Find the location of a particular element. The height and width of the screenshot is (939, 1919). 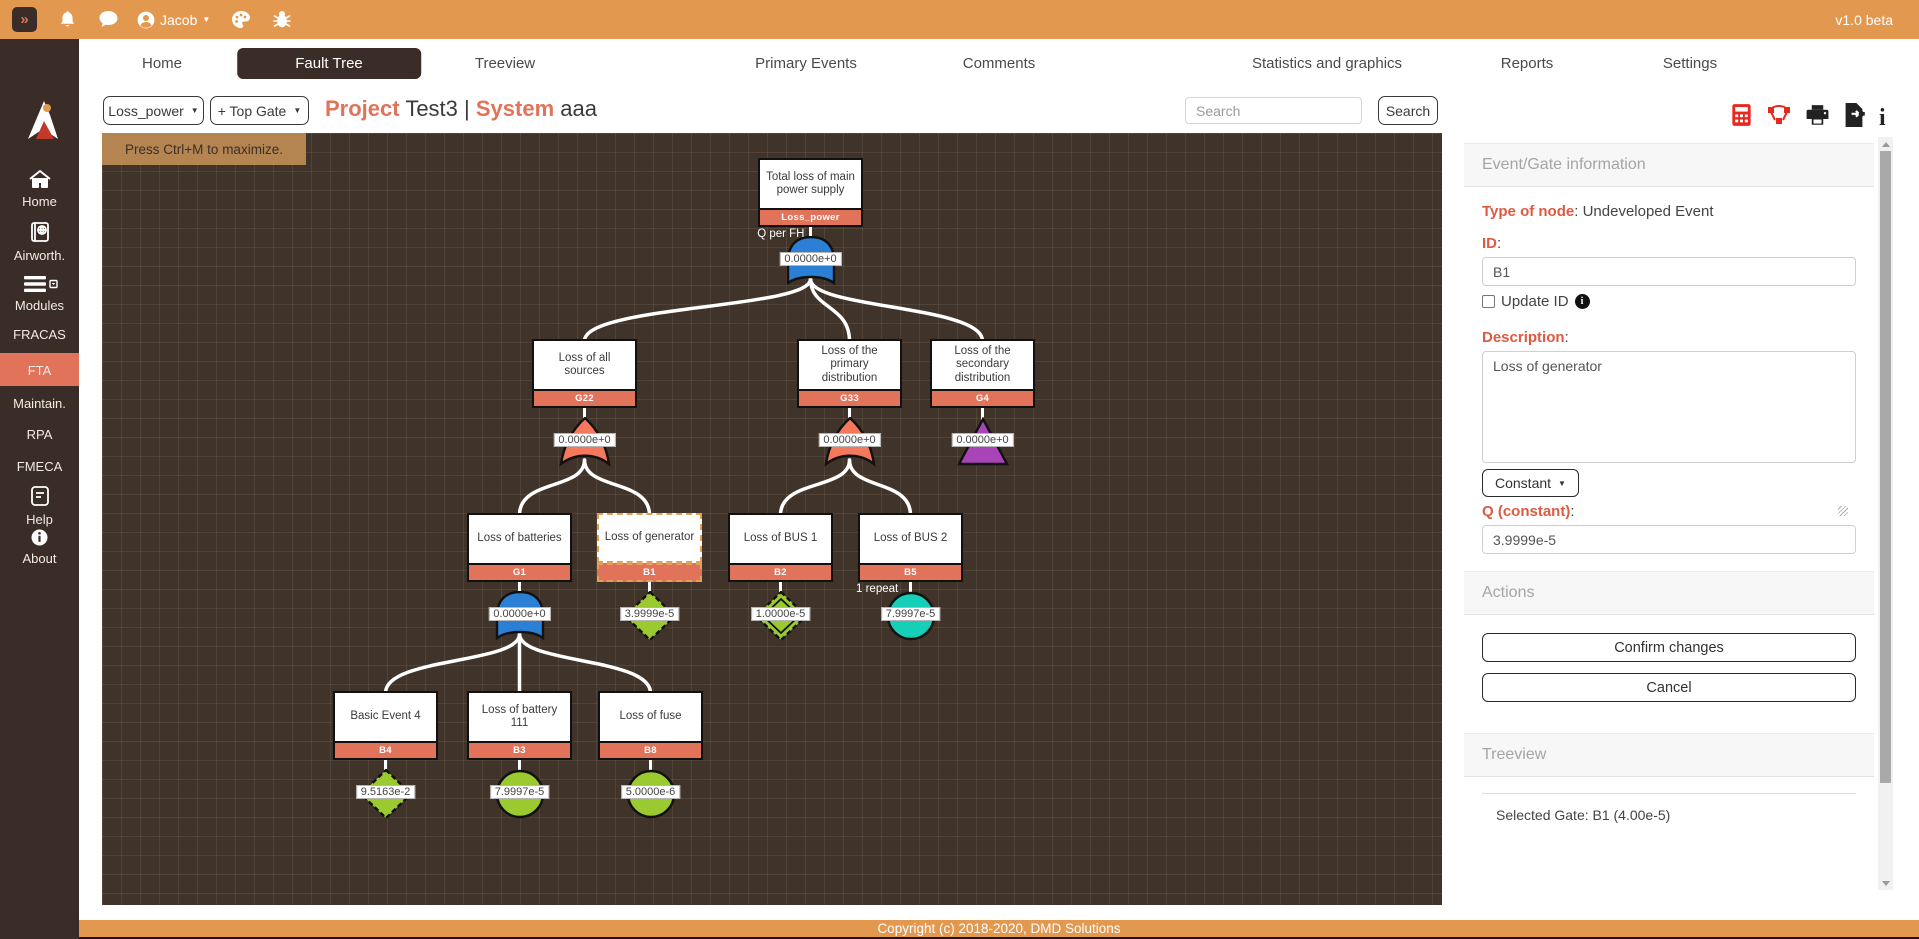

node-id-badge: B4 is located at coordinates (385, 750).